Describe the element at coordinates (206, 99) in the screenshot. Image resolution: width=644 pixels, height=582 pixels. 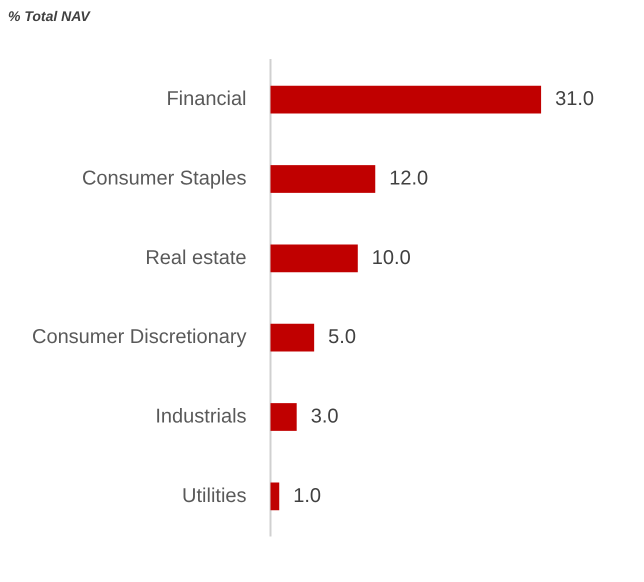
I see `y-tick-label: Financial` at that location.